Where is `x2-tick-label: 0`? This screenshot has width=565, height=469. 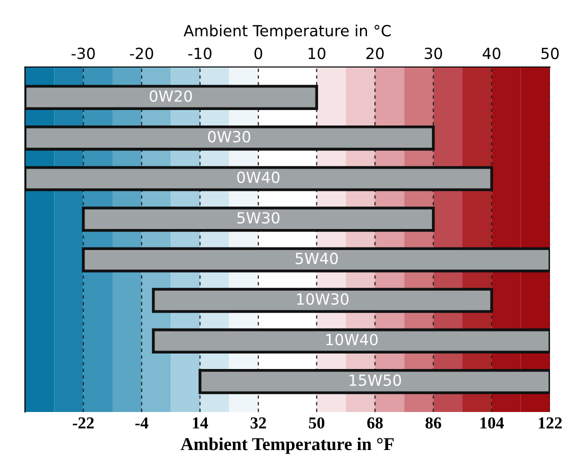 x2-tick-label: 0 is located at coordinates (258, 54).